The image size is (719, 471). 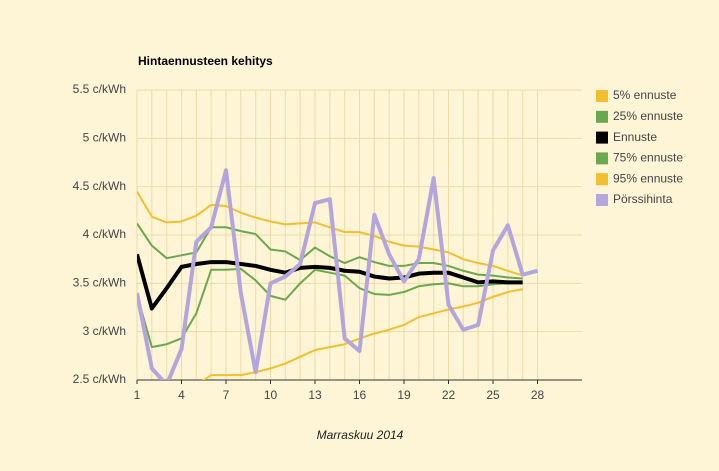 What do you see at coordinates (643, 199) in the screenshot?
I see `legend-label: Pörssihinta` at bounding box center [643, 199].